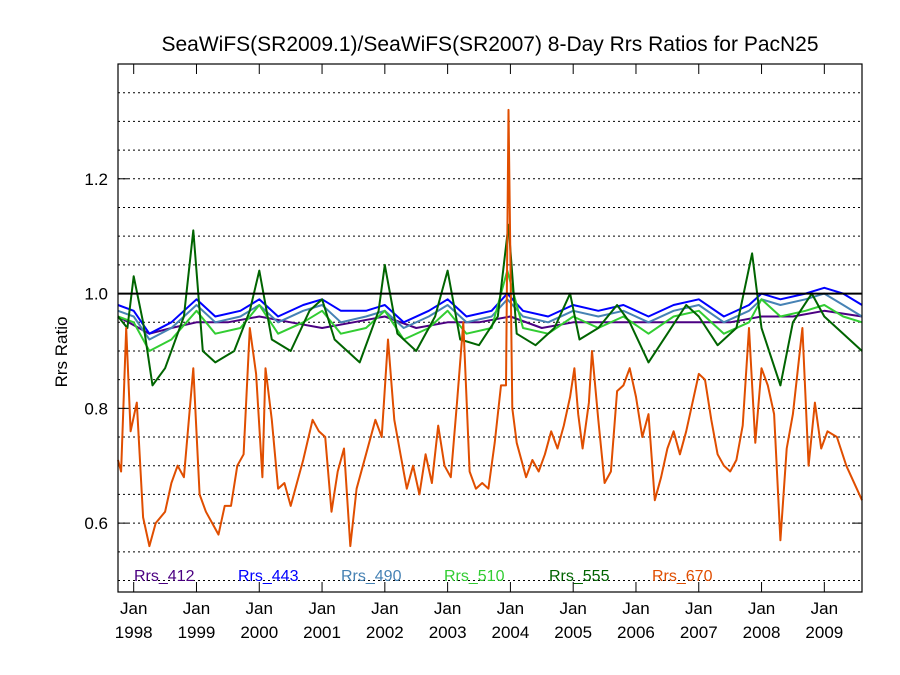  What do you see at coordinates (371, 576) in the screenshot?
I see `legend-label-rrs-490: Rrs_490` at bounding box center [371, 576].